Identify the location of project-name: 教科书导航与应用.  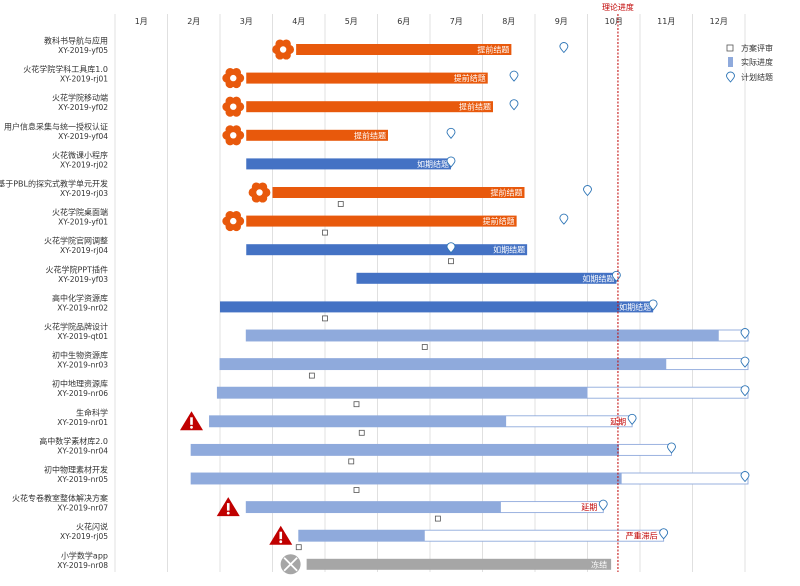
(76, 41).